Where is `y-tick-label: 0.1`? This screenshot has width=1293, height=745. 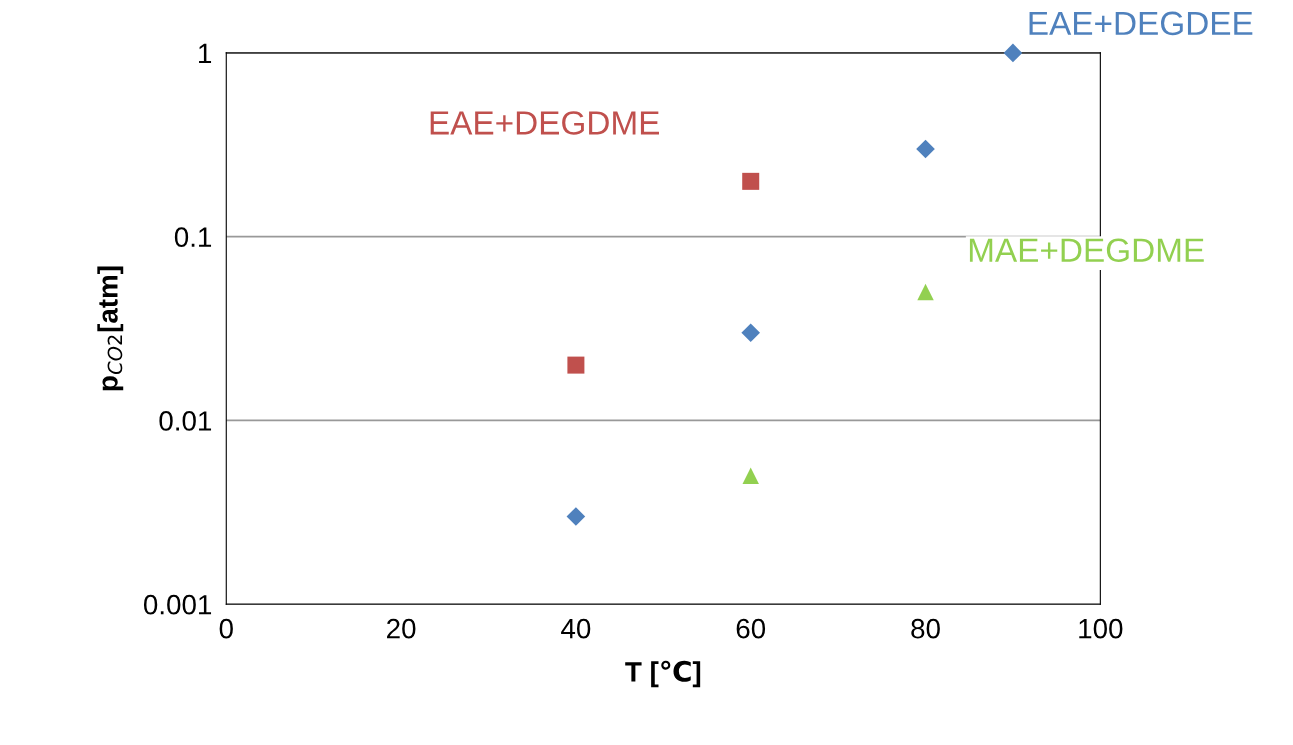
y-tick-label: 0.1 is located at coordinates (193, 237).